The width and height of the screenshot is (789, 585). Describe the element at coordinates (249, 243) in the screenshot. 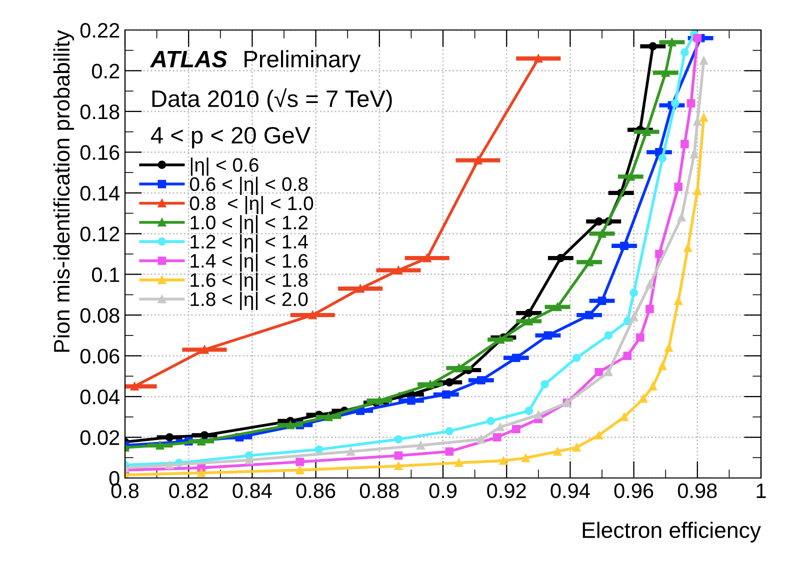

I see `legend-label: 1.2 < |η| < 1.4` at that location.